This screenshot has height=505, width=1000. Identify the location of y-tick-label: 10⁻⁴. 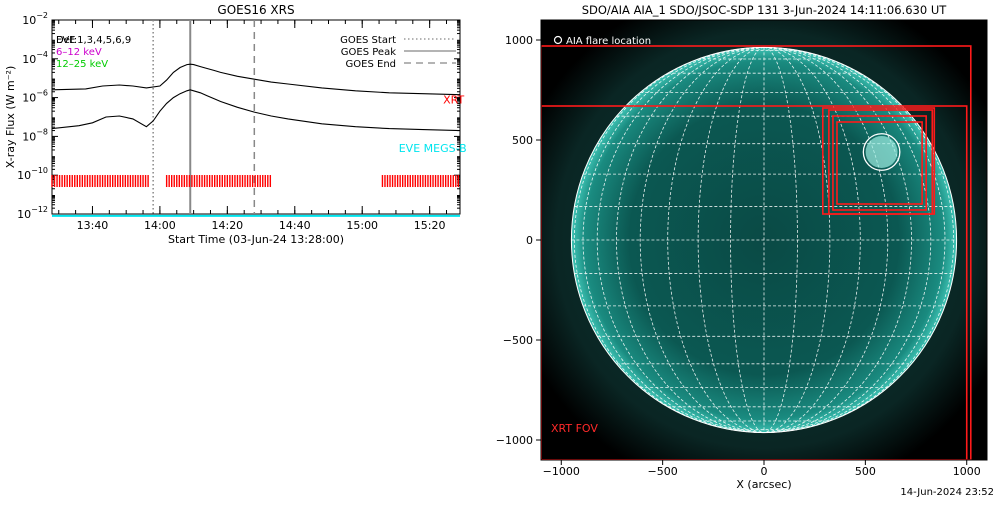
(35, 58).